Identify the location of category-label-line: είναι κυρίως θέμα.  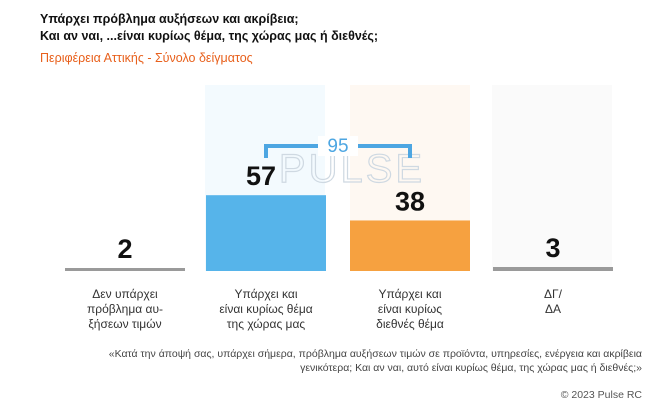
(266, 309).